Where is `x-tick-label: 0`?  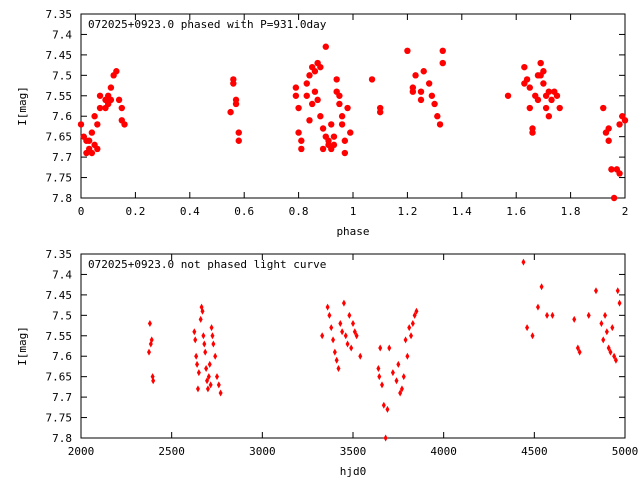
x-tick-label: 0 is located at coordinates (81, 211).